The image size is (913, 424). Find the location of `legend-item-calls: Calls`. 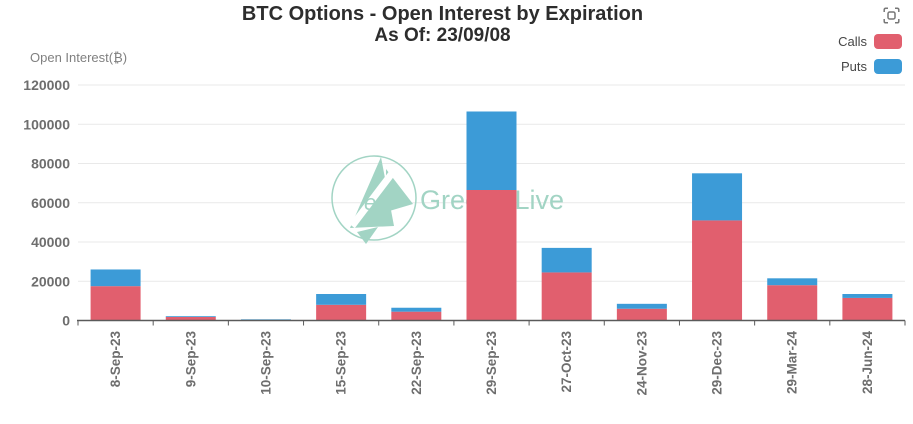

legend-item-calls: Calls is located at coordinates (870, 41).